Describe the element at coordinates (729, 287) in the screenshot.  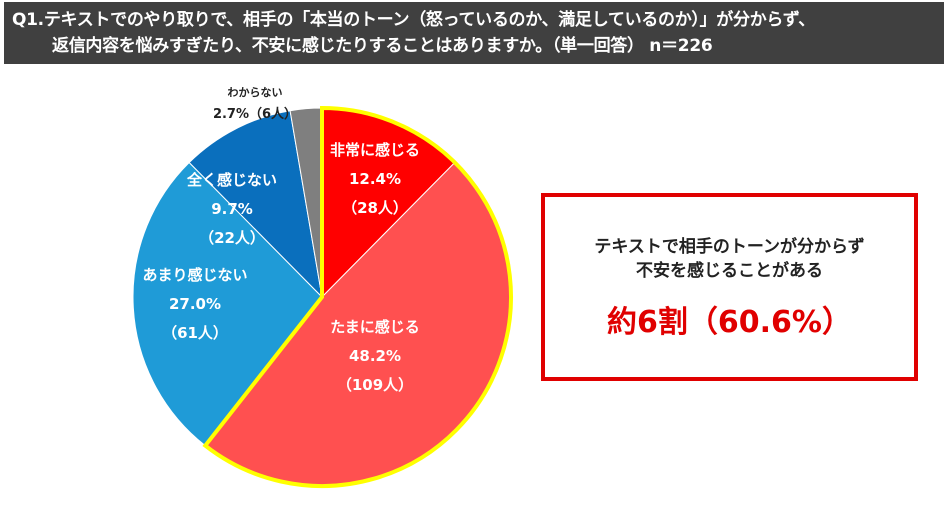
I see `callout-box: テキストで相手のトーンが分からず 不安を感じることがある 約6割（60.6%）` at that location.